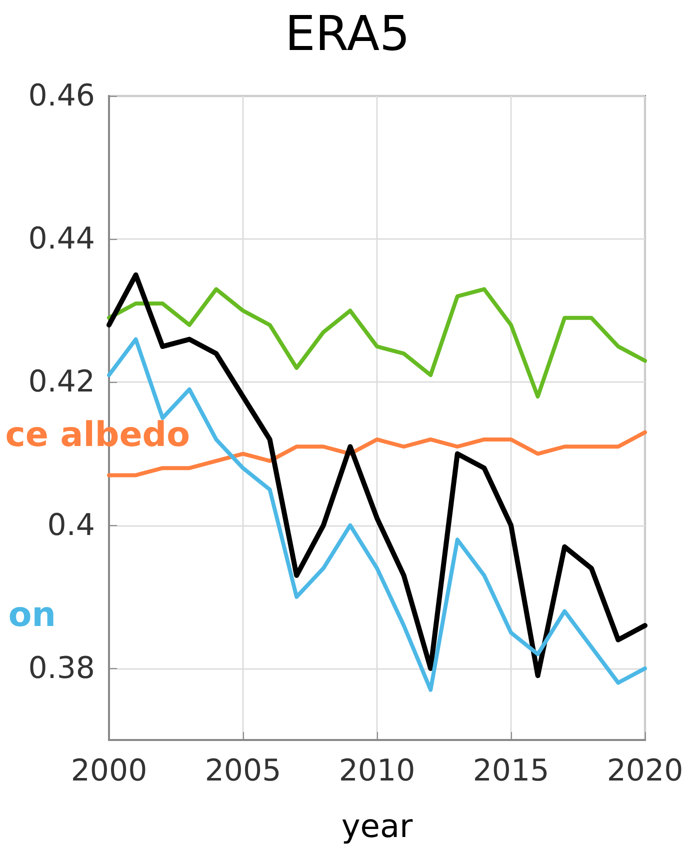 The width and height of the screenshot is (695, 863). I want to click on y-tick-label: 0.46, so click(61, 96).